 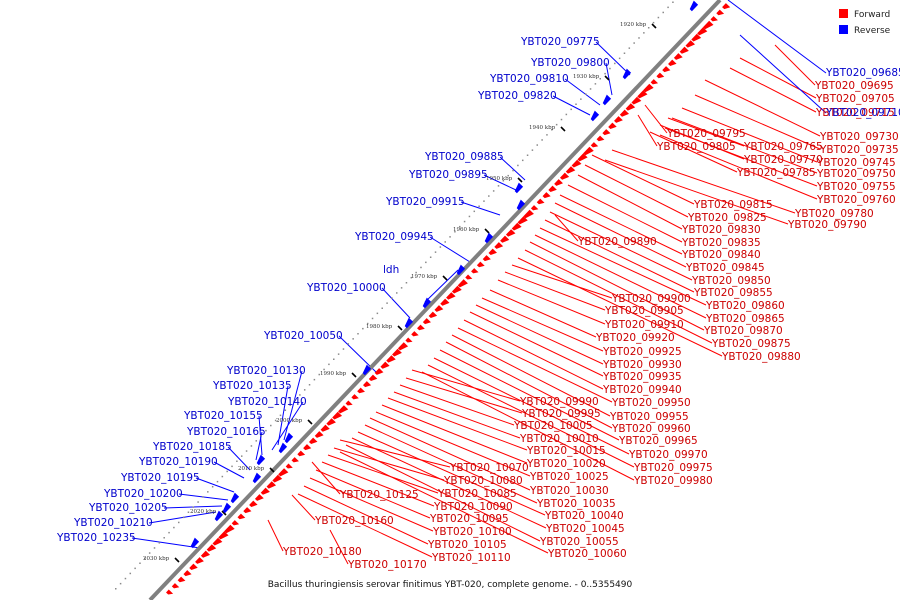 I want to click on forward-gene-label: YBT020_09695, so click(x=854, y=86).